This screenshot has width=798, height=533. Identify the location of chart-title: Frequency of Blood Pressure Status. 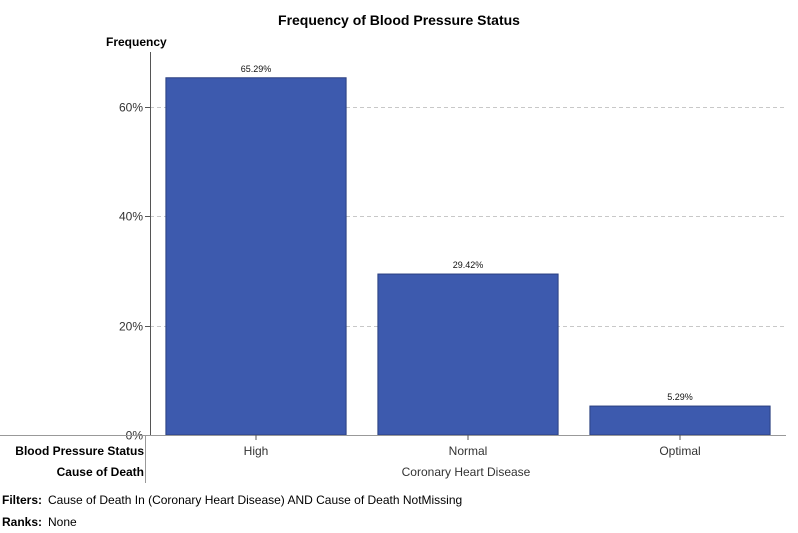
(399, 20).